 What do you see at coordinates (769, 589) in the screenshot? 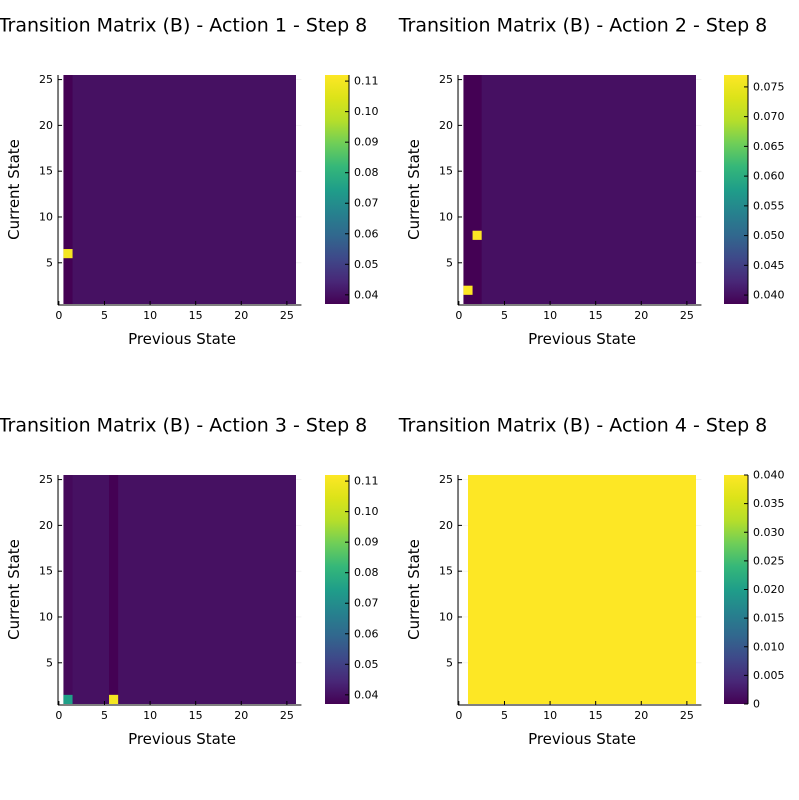
I see `colorbar-tick-label: 0.020` at bounding box center [769, 589].